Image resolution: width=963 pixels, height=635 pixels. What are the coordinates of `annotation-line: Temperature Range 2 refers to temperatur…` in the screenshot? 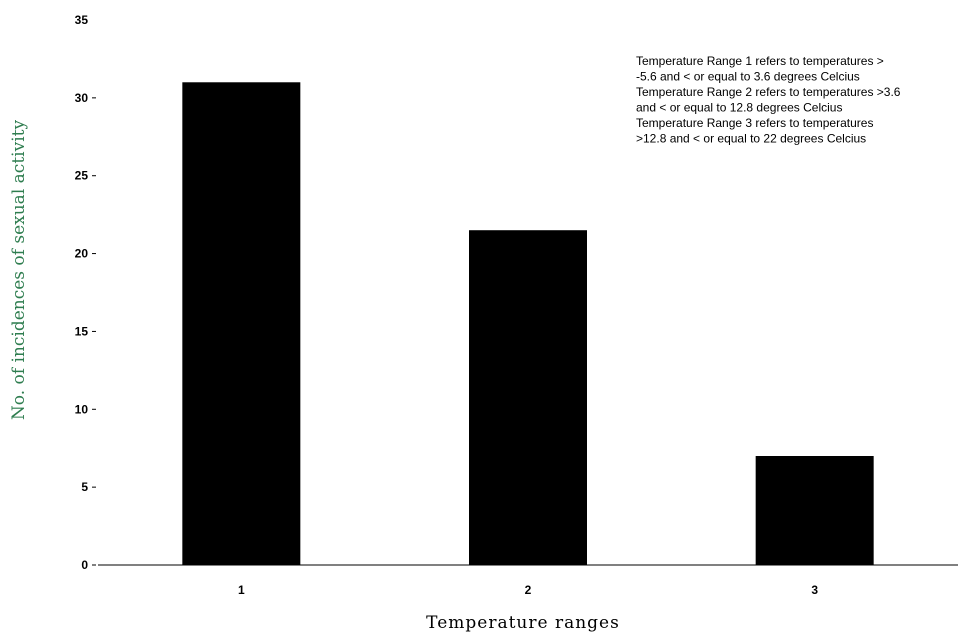 It's located at (768, 92).